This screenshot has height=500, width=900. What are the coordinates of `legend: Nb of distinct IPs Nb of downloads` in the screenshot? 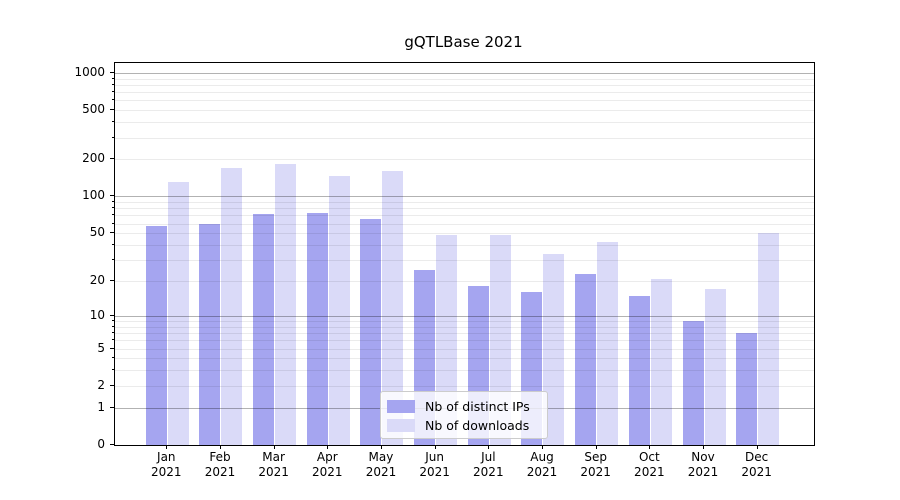 It's located at (464, 415).